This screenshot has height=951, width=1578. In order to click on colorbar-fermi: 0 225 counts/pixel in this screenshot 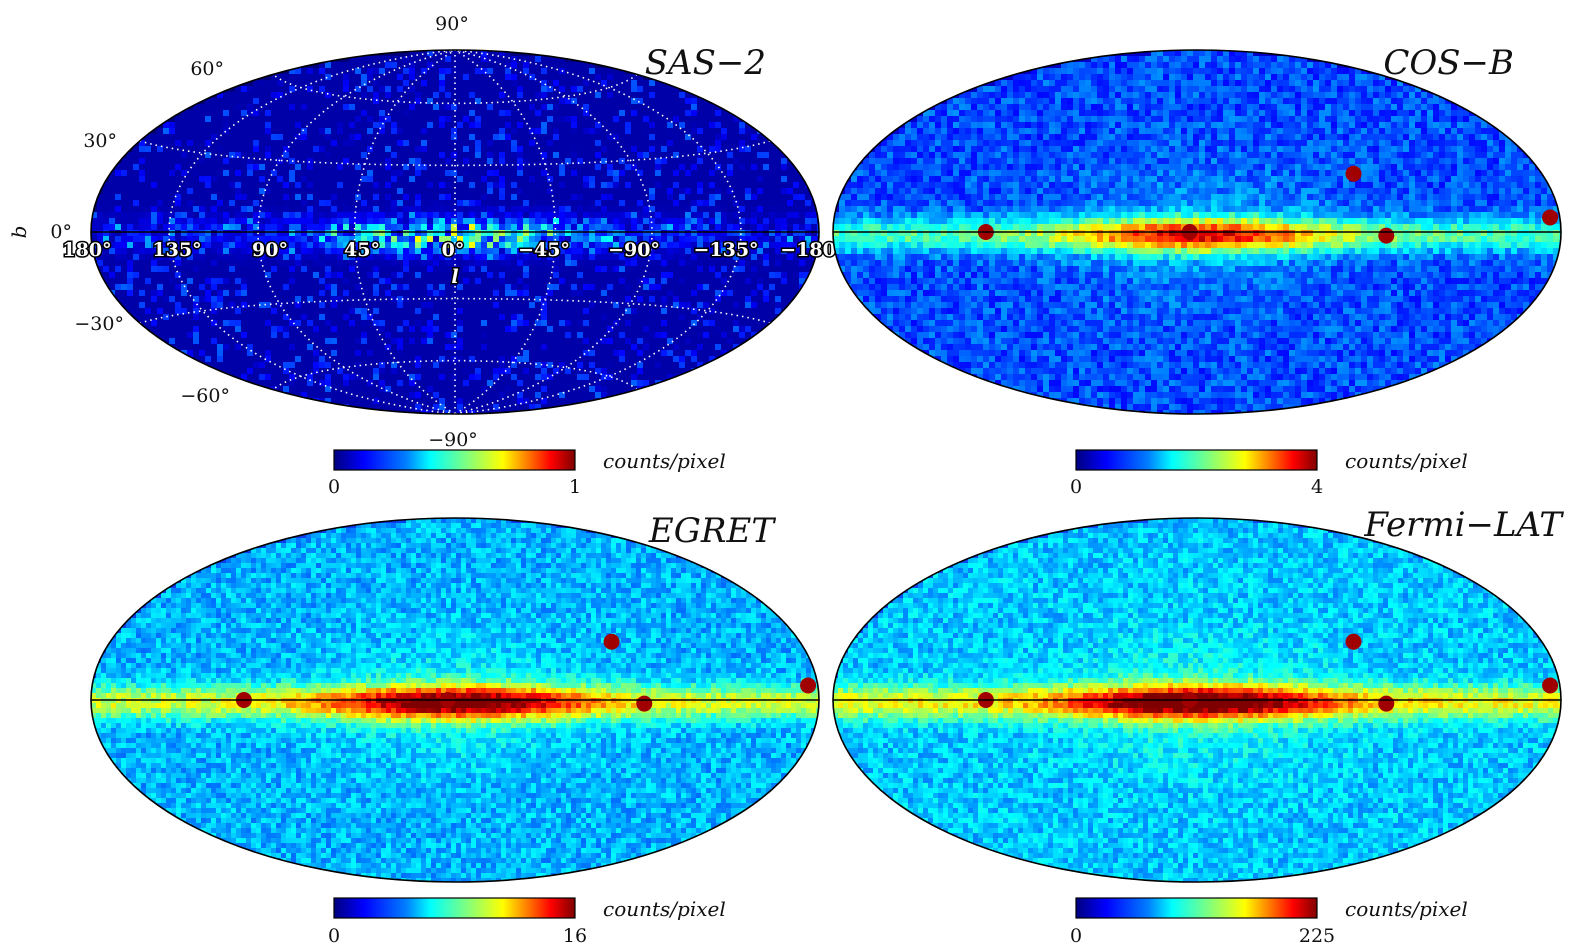, I will do `click(1269, 922)`.